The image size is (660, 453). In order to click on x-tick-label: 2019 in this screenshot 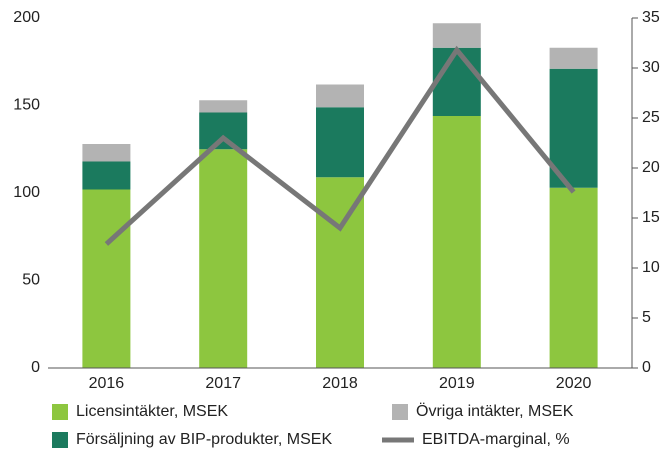, I will do `click(457, 383)`.